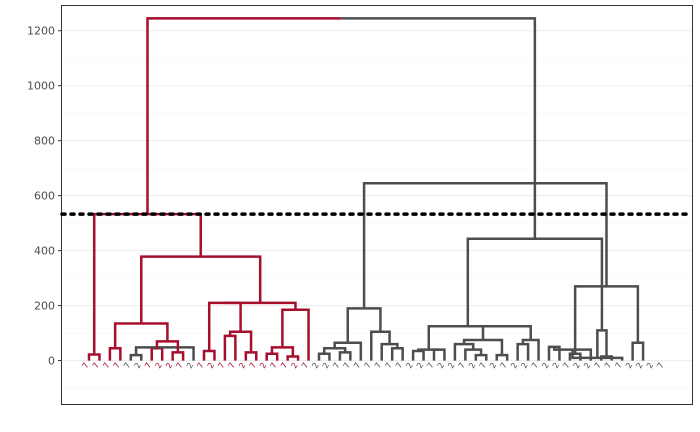 This screenshot has height=432, width=700. Describe the element at coordinates (41, 31) in the screenshot. I see `y-tick-label: 1200` at that location.